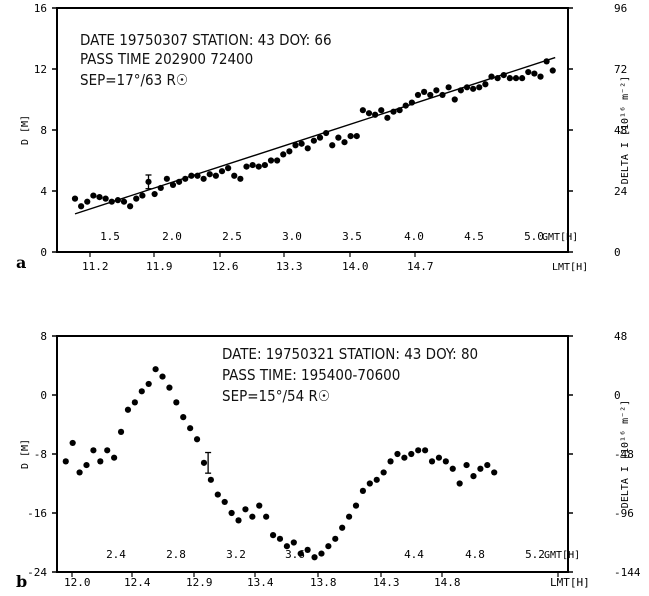  What do you see at coordinates (620, 8) in the screenshot?
I see `y2-tick-label: 96` at bounding box center [620, 8].